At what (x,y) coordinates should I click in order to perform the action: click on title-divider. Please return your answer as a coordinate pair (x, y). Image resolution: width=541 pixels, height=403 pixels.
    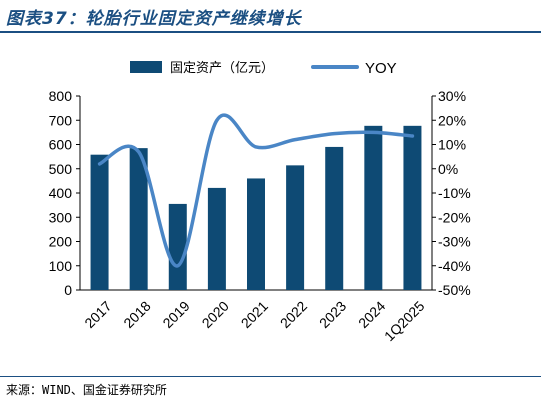
    Looking at the image, I should click on (270, 32).